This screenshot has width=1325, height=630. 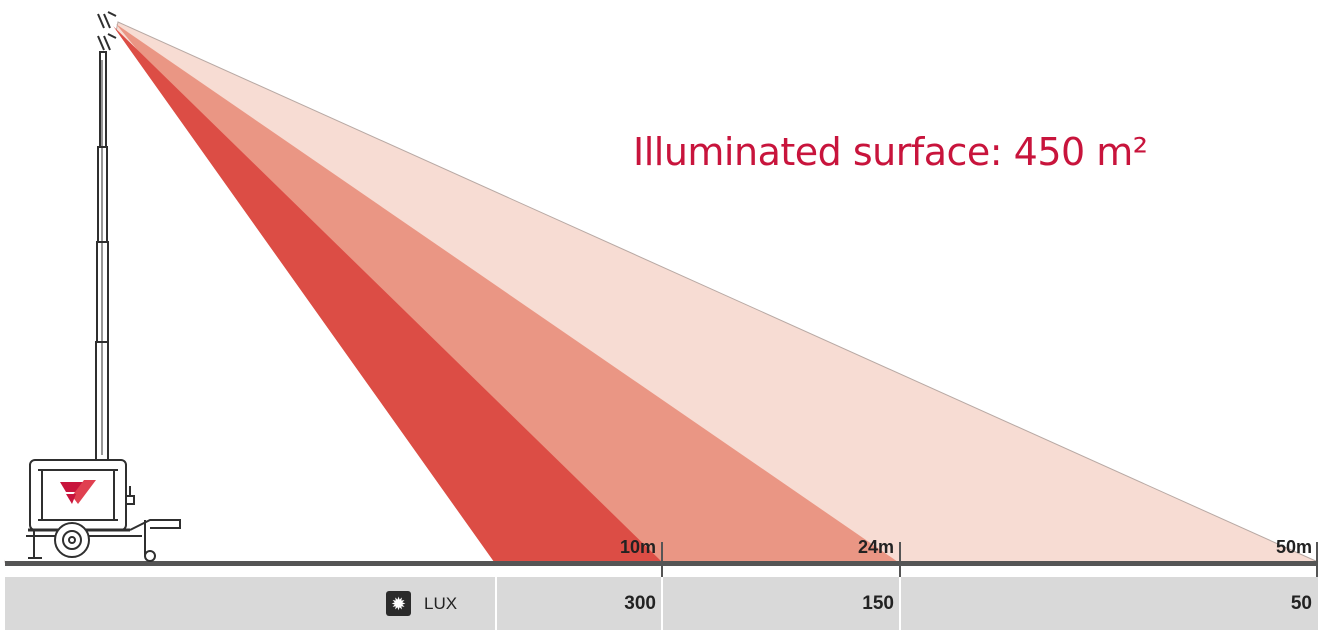 I want to click on tick-mark-50m, so click(x=1317, y=559).